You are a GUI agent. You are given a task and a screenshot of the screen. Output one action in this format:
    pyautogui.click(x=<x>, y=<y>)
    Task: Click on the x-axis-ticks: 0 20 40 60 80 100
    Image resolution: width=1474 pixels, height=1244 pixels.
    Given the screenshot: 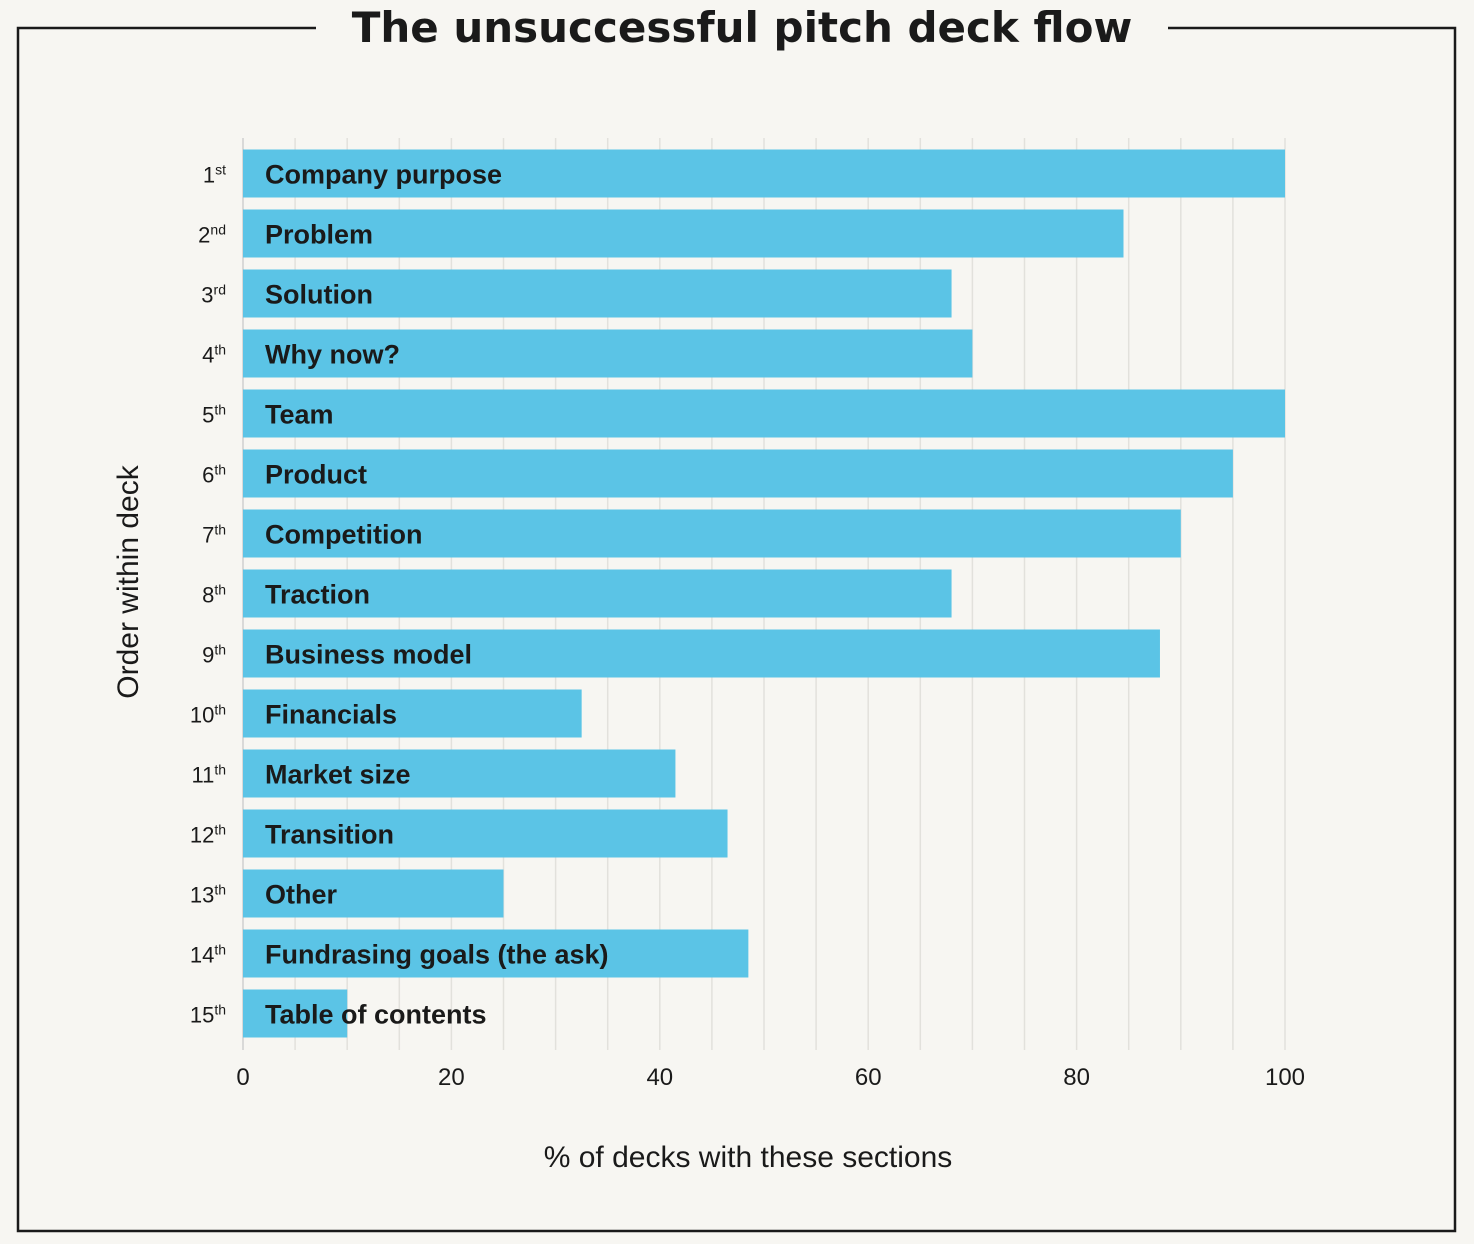 What is the action you would take?
    pyautogui.click(x=770, y=1077)
    